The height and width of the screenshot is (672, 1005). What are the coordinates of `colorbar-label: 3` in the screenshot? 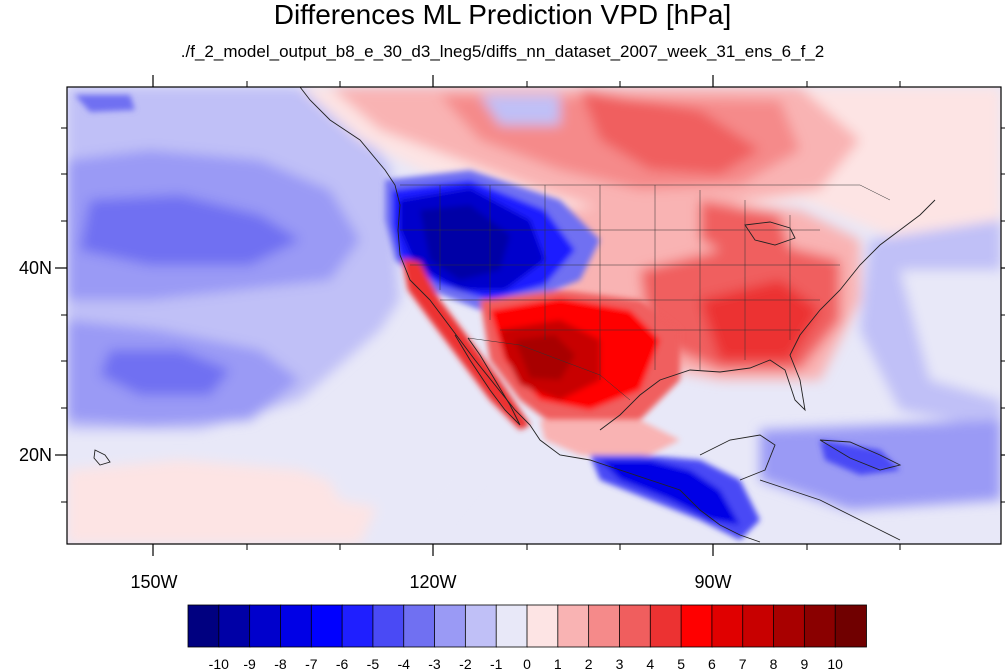 It's located at (619, 664).